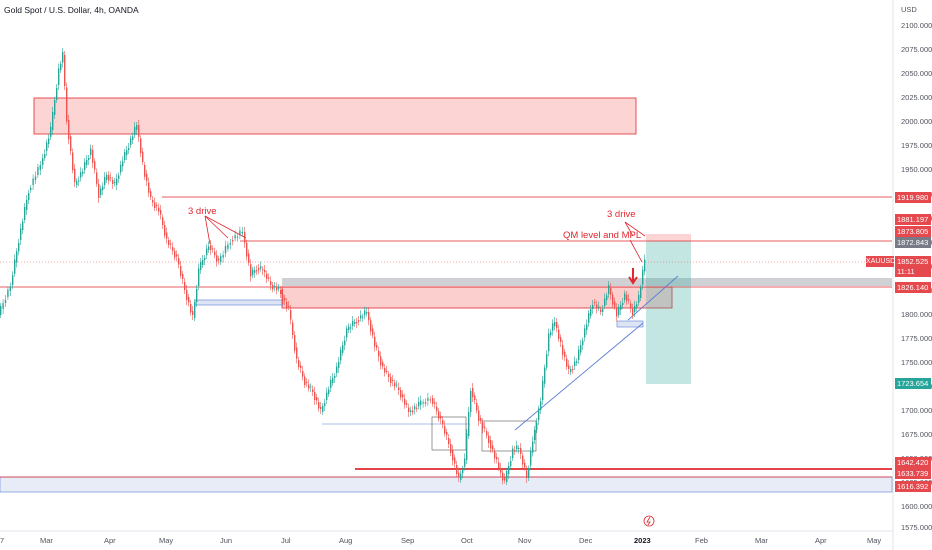  Describe the element at coordinates (913, 462) in the screenshot. I see `price-tag-1642: 1642.420` at that location.